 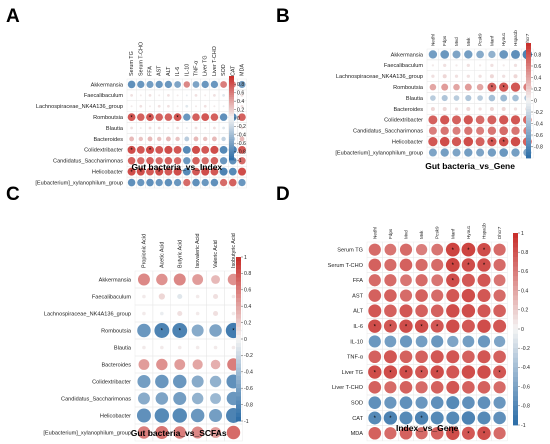 What do you see at coordinates (503, 39) in the screenshot?
I see `x-tick-label: Hyou1` at bounding box center [503, 39].